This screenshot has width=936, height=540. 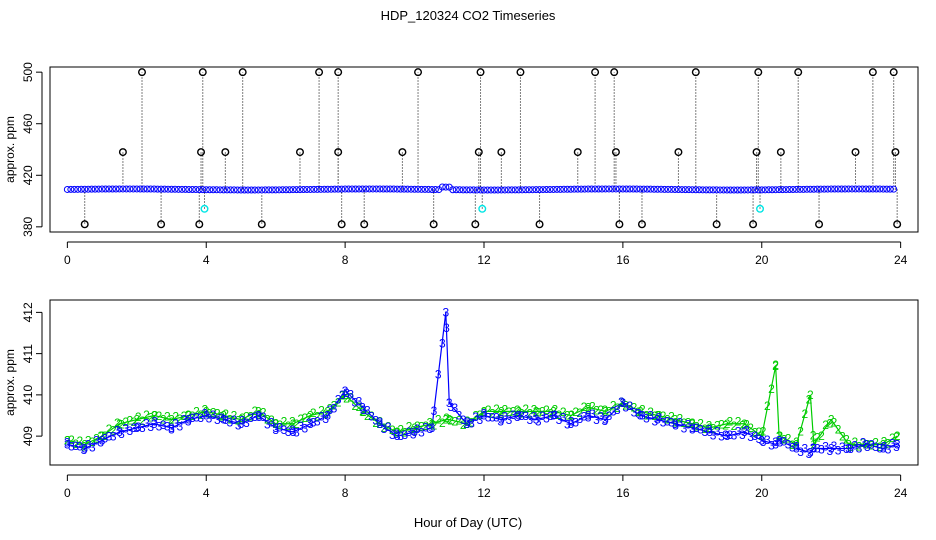 I want to click on y-axis-label-1: approx. ppm, so click(x=10, y=382).